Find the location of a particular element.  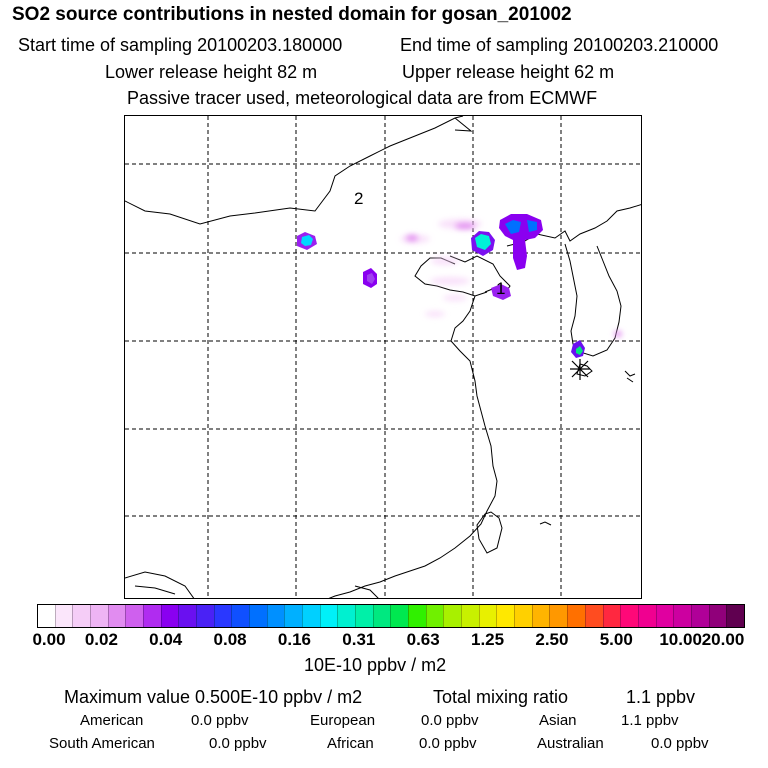

region-value-south-american: 0.0 ppbv is located at coordinates (238, 743).